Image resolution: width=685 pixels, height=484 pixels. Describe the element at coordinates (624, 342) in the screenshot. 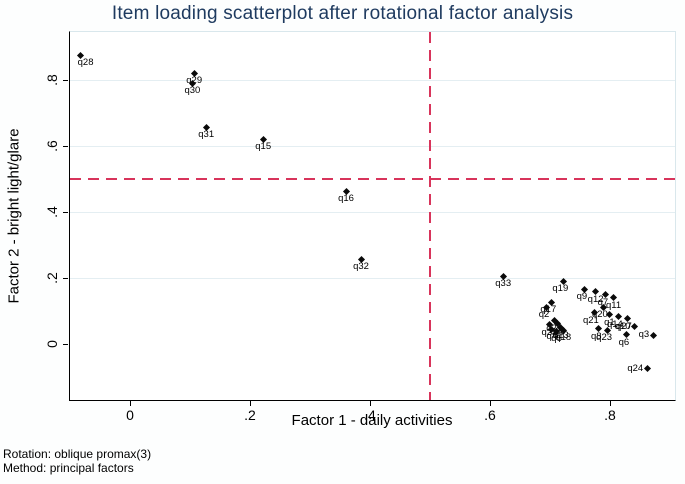

I see `point-label: q6` at that location.